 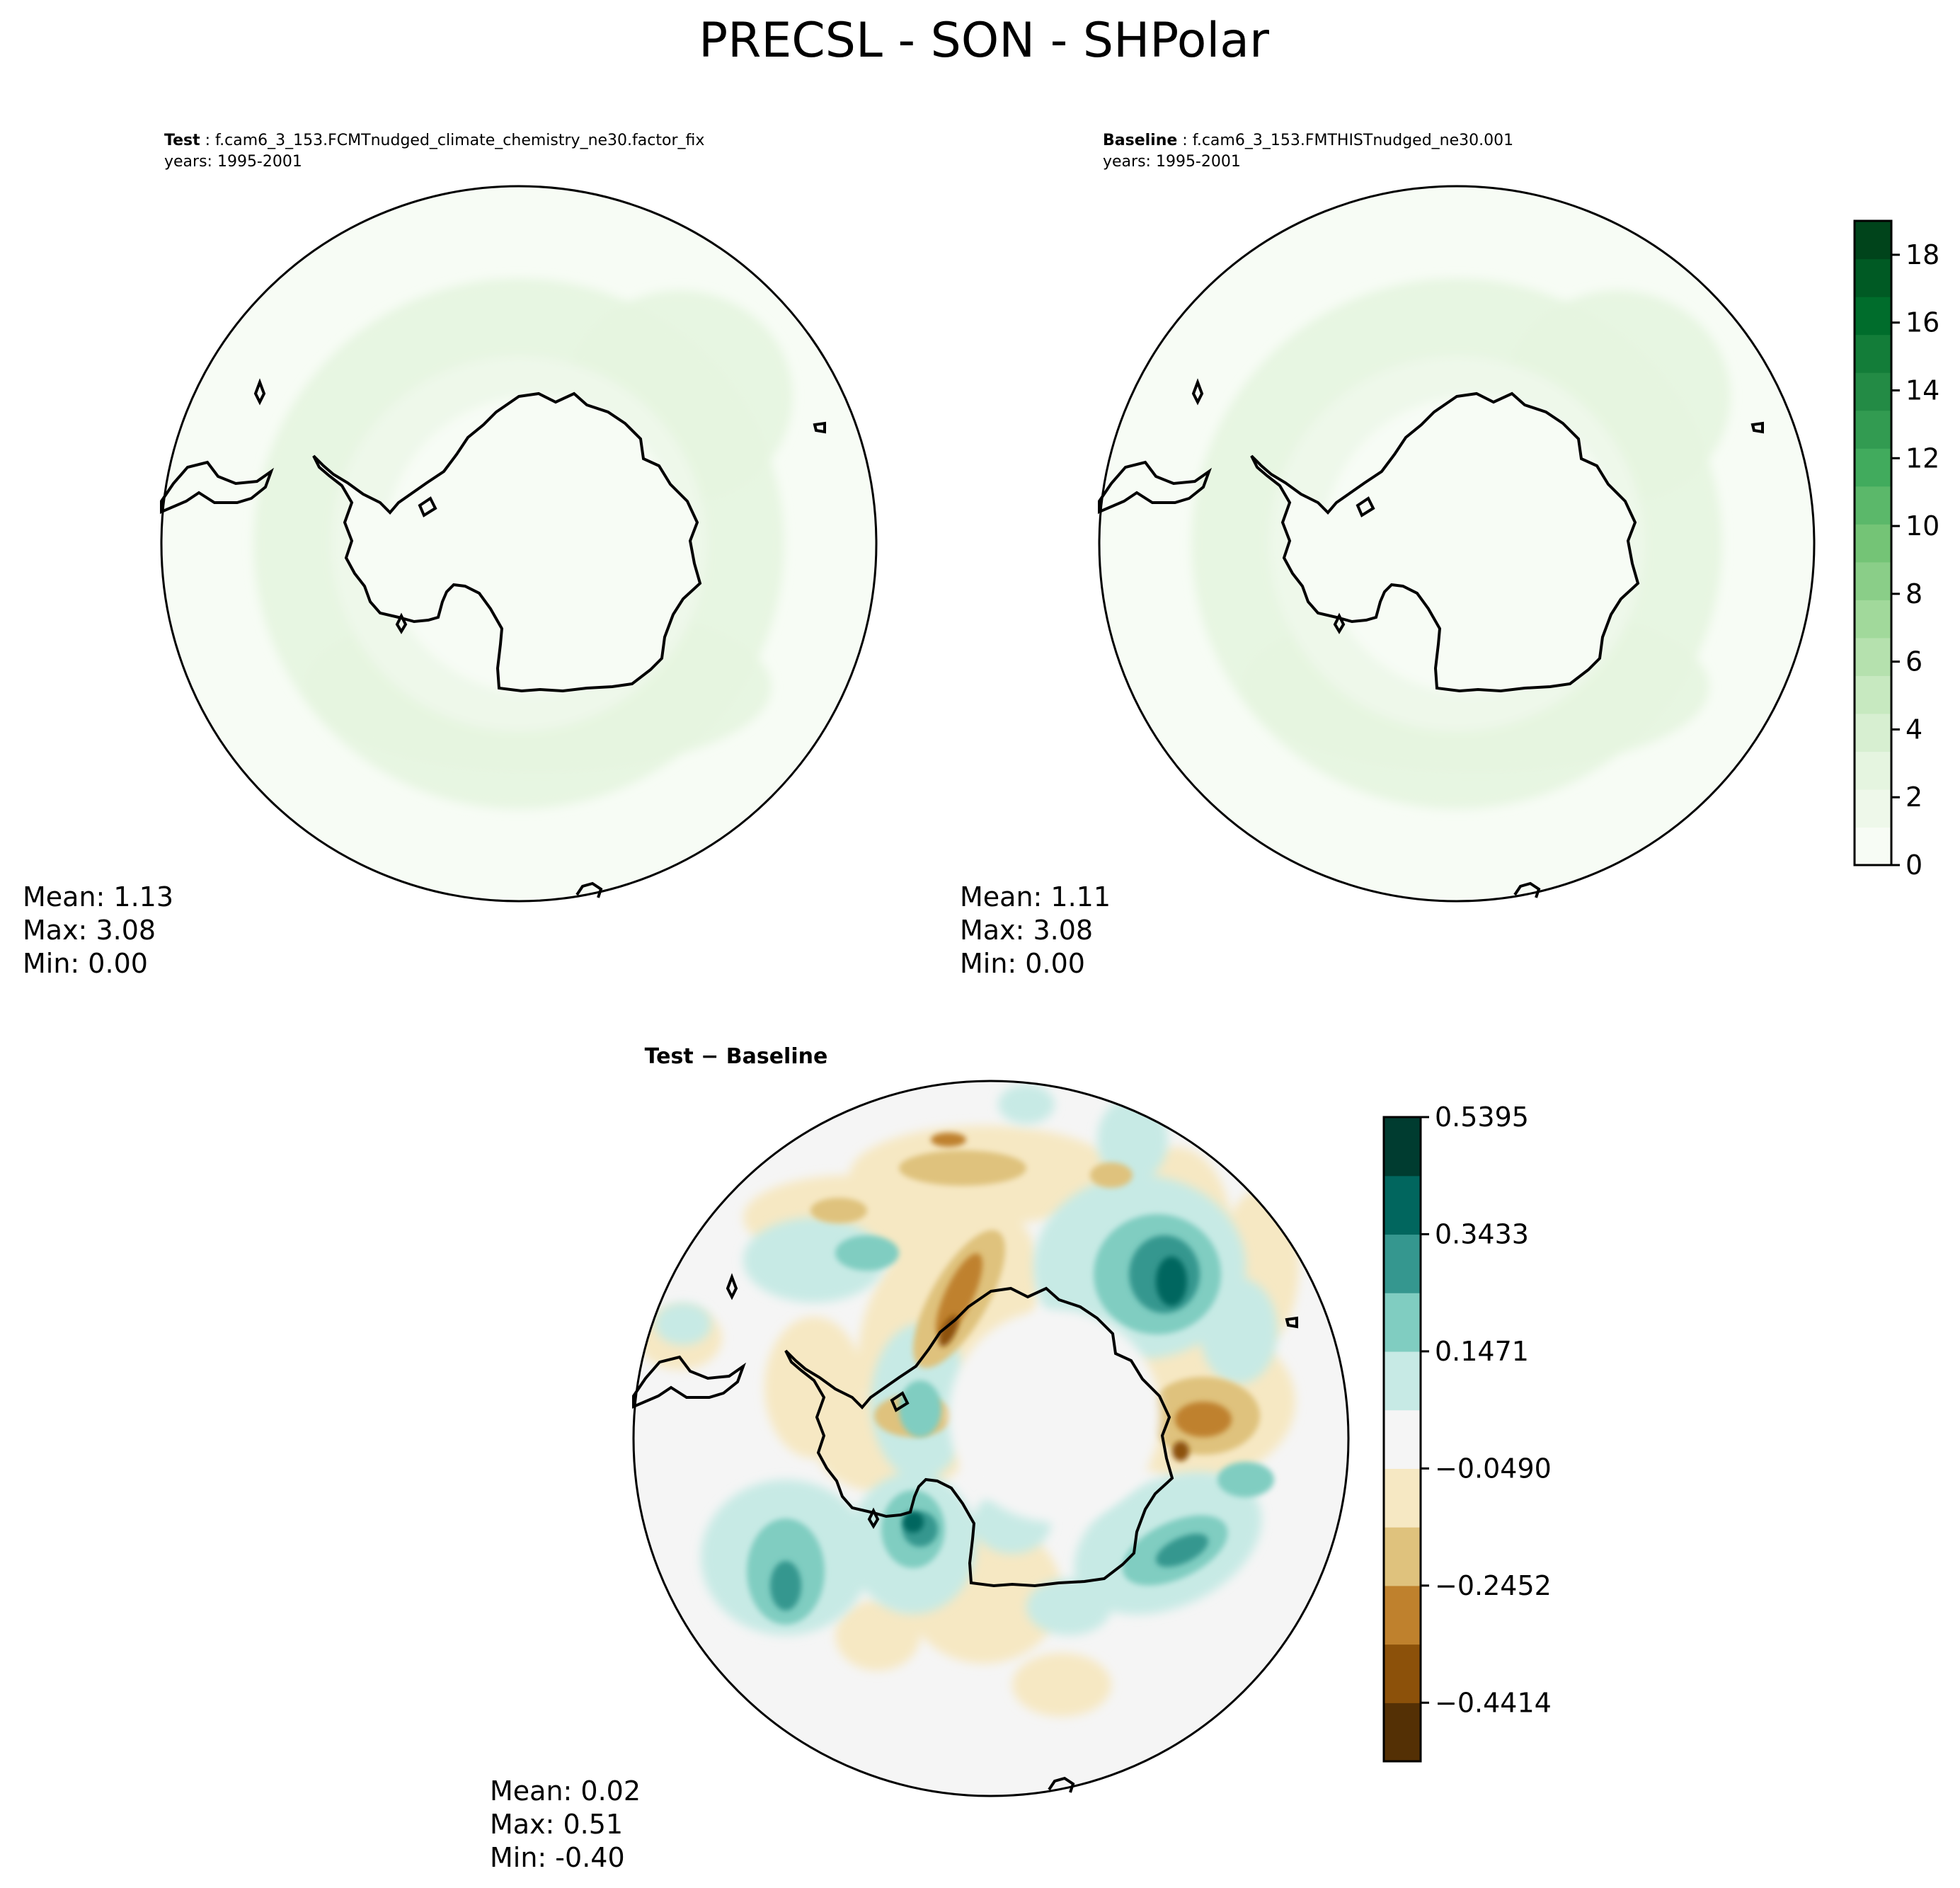 What do you see at coordinates (1922, 322) in the screenshot?
I see `main-colorbar-tick-label: 16` at bounding box center [1922, 322].